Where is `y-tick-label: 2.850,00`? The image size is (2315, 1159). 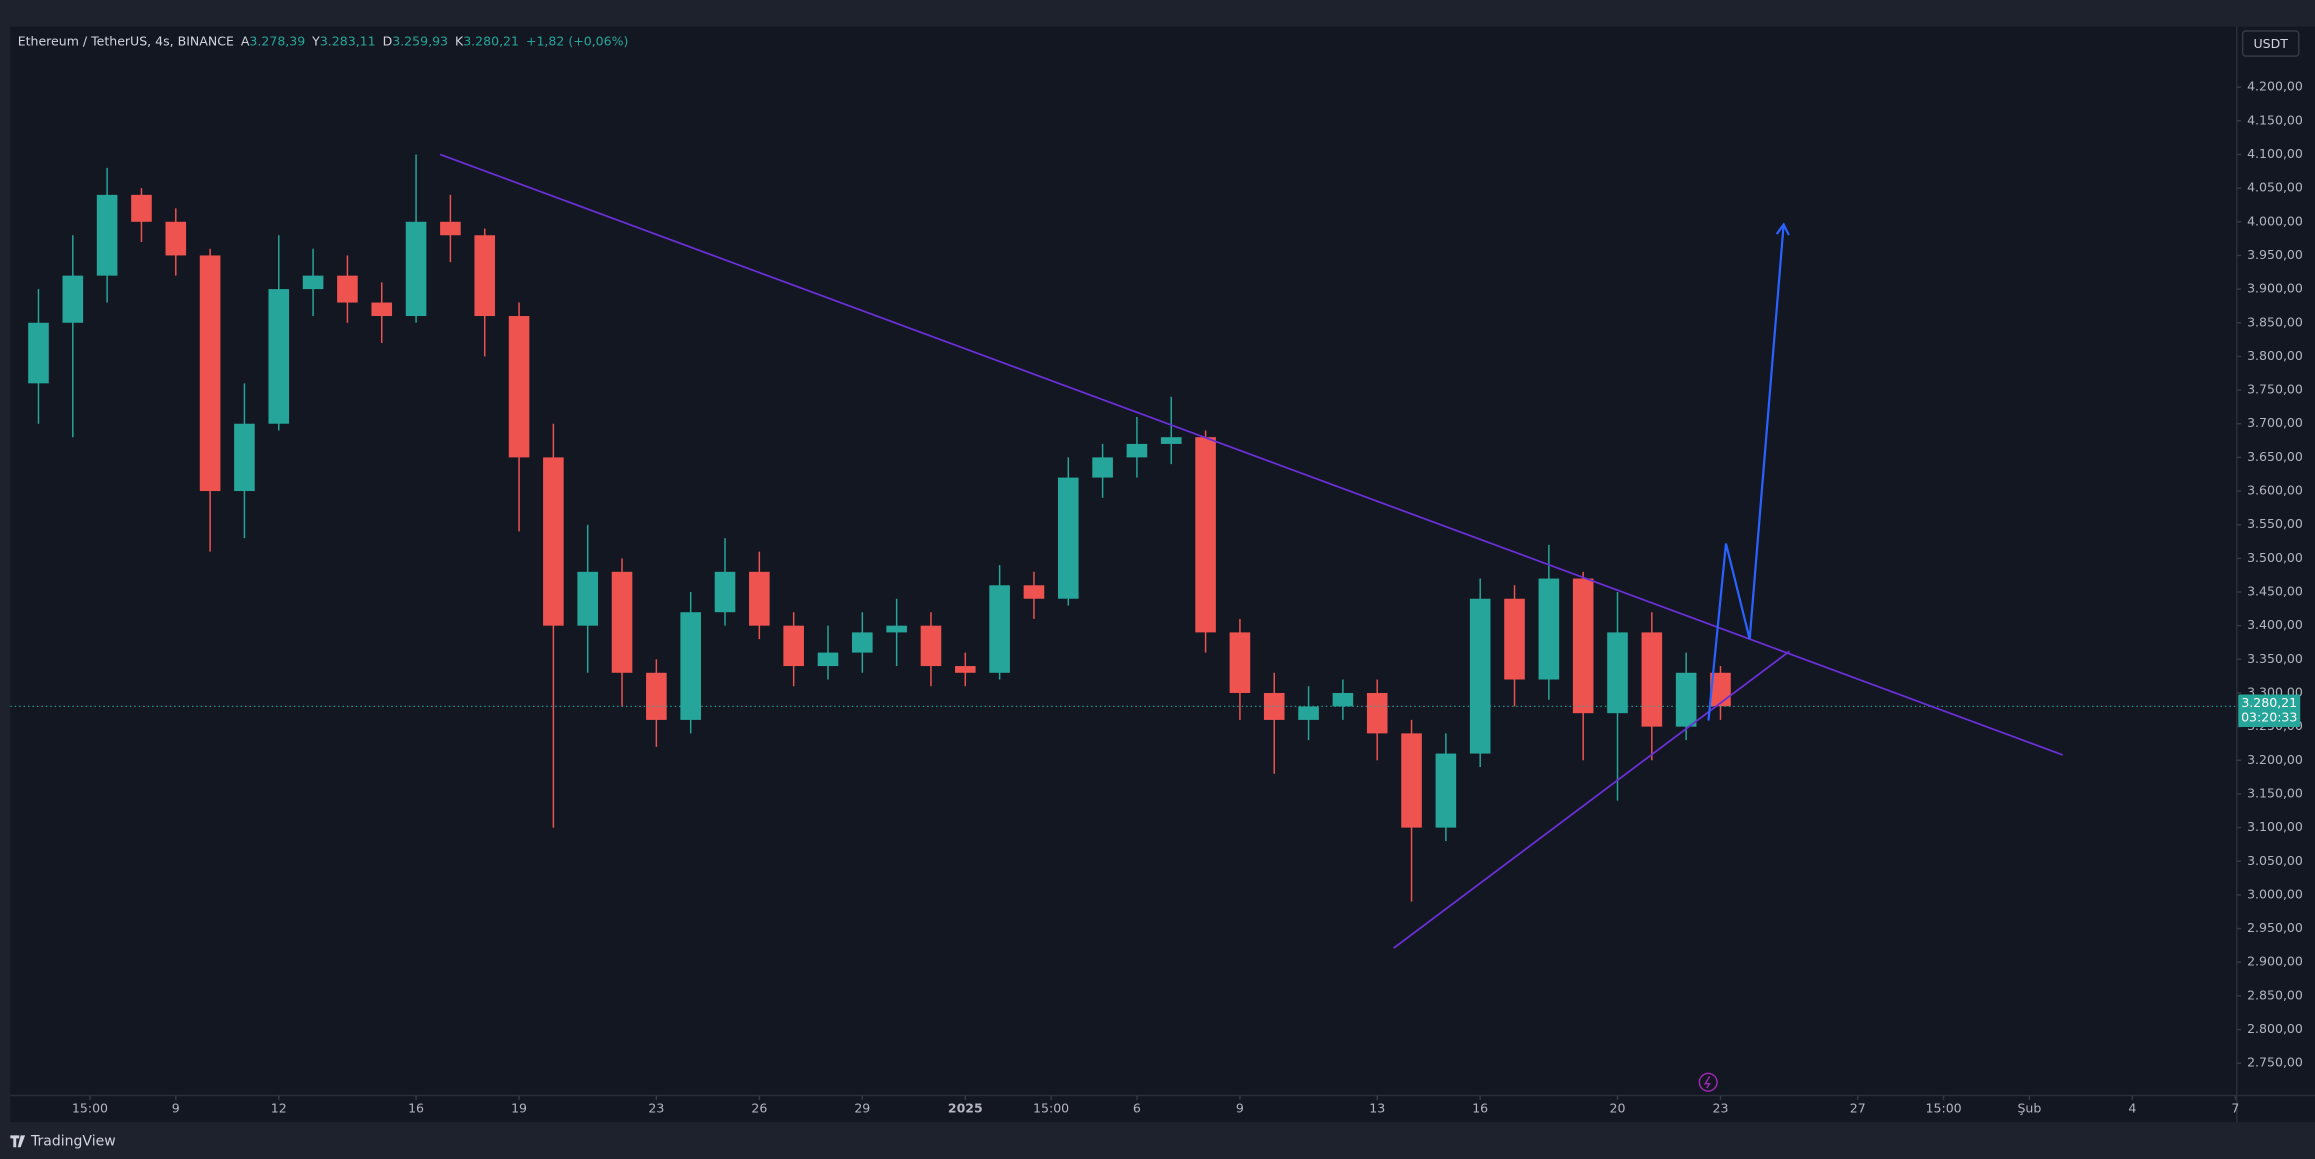 y-tick-label: 2.850,00 is located at coordinates (2275, 994).